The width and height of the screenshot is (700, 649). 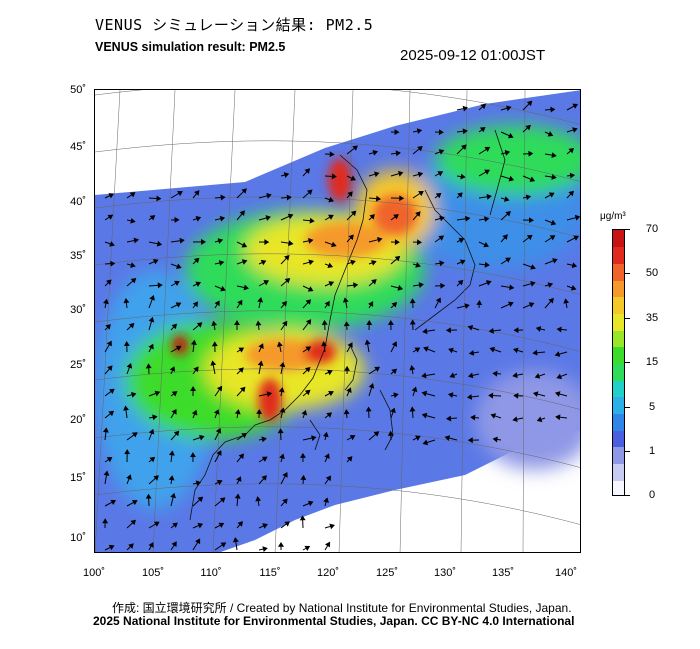 I want to click on coastline, so click(x=497, y=172).